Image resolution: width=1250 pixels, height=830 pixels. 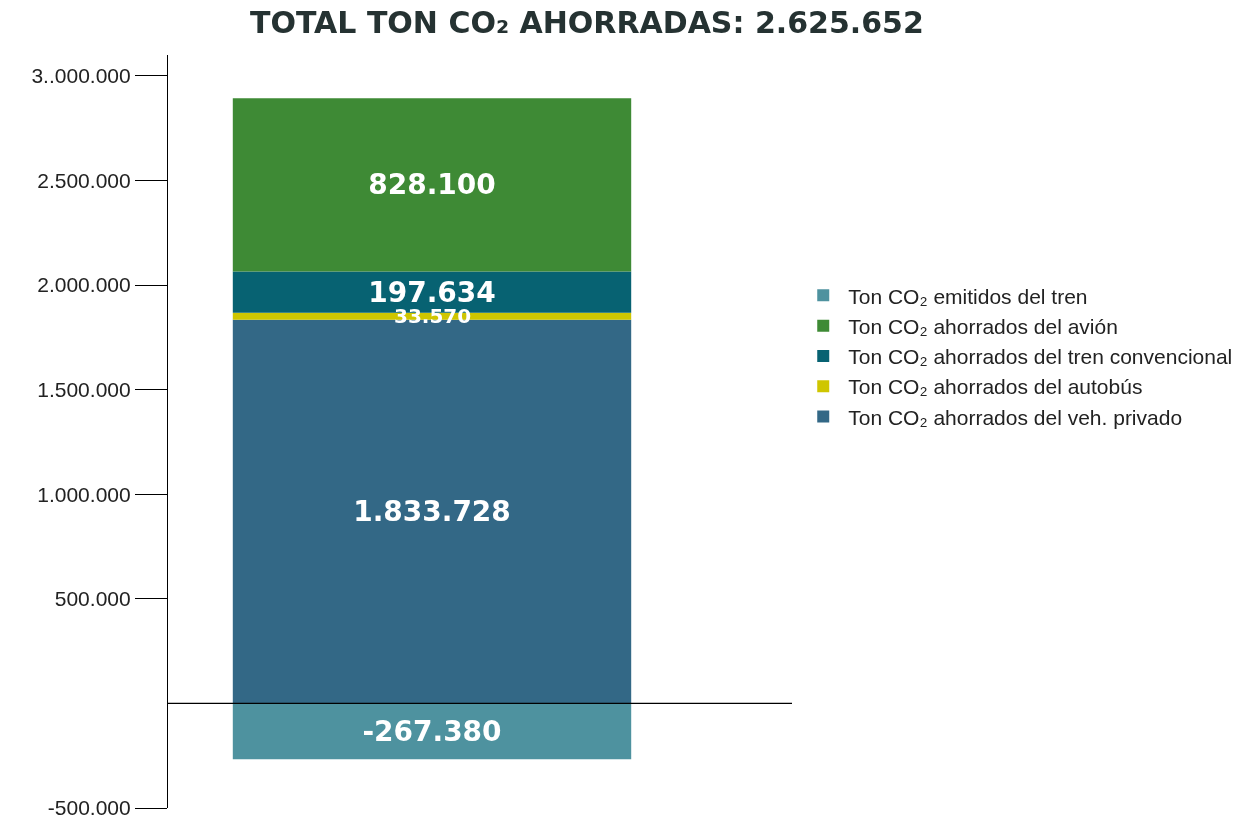 I want to click on y-tick-label: 3..000.000, so click(x=81, y=76).